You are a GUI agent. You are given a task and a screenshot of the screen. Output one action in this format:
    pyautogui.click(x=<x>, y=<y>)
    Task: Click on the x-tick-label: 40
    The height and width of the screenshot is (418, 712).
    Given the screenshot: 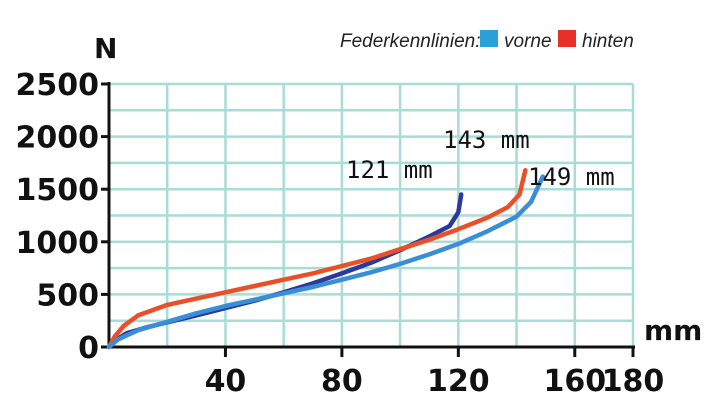 What is the action you would take?
    pyautogui.click(x=226, y=381)
    